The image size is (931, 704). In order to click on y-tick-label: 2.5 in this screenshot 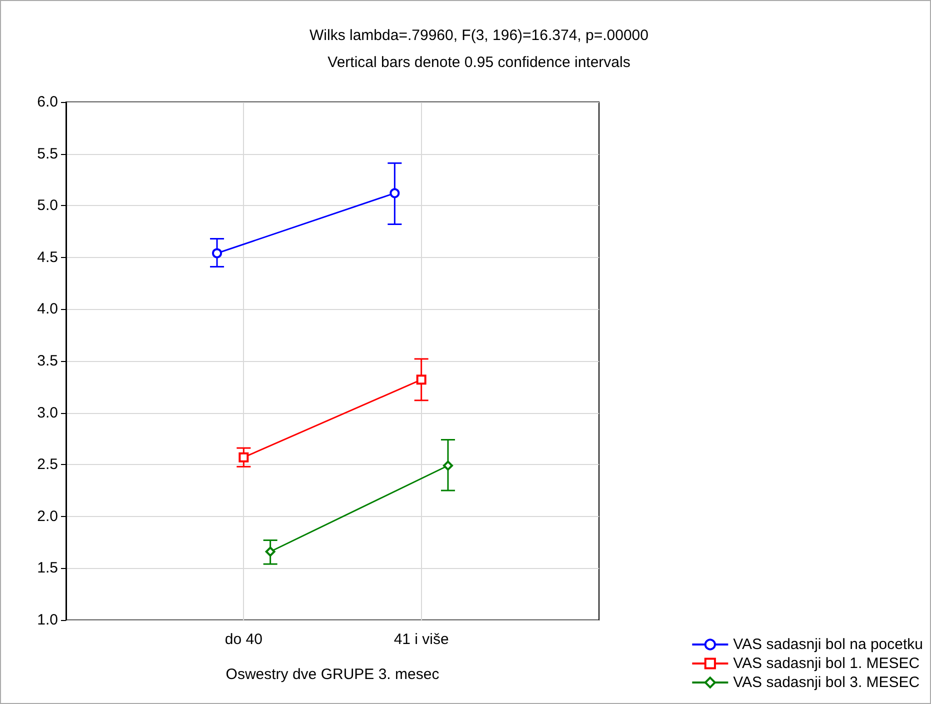, I will do `click(47, 465)`.